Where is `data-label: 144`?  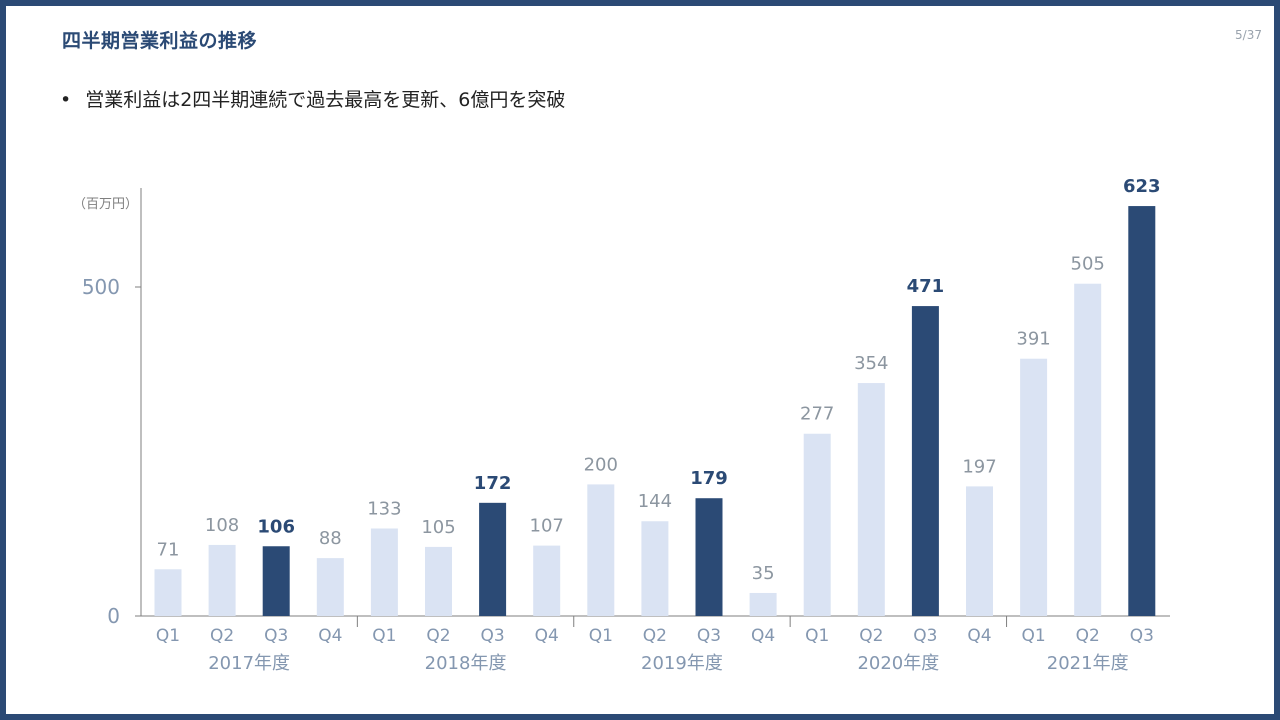 data-label: 144 is located at coordinates (655, 501).